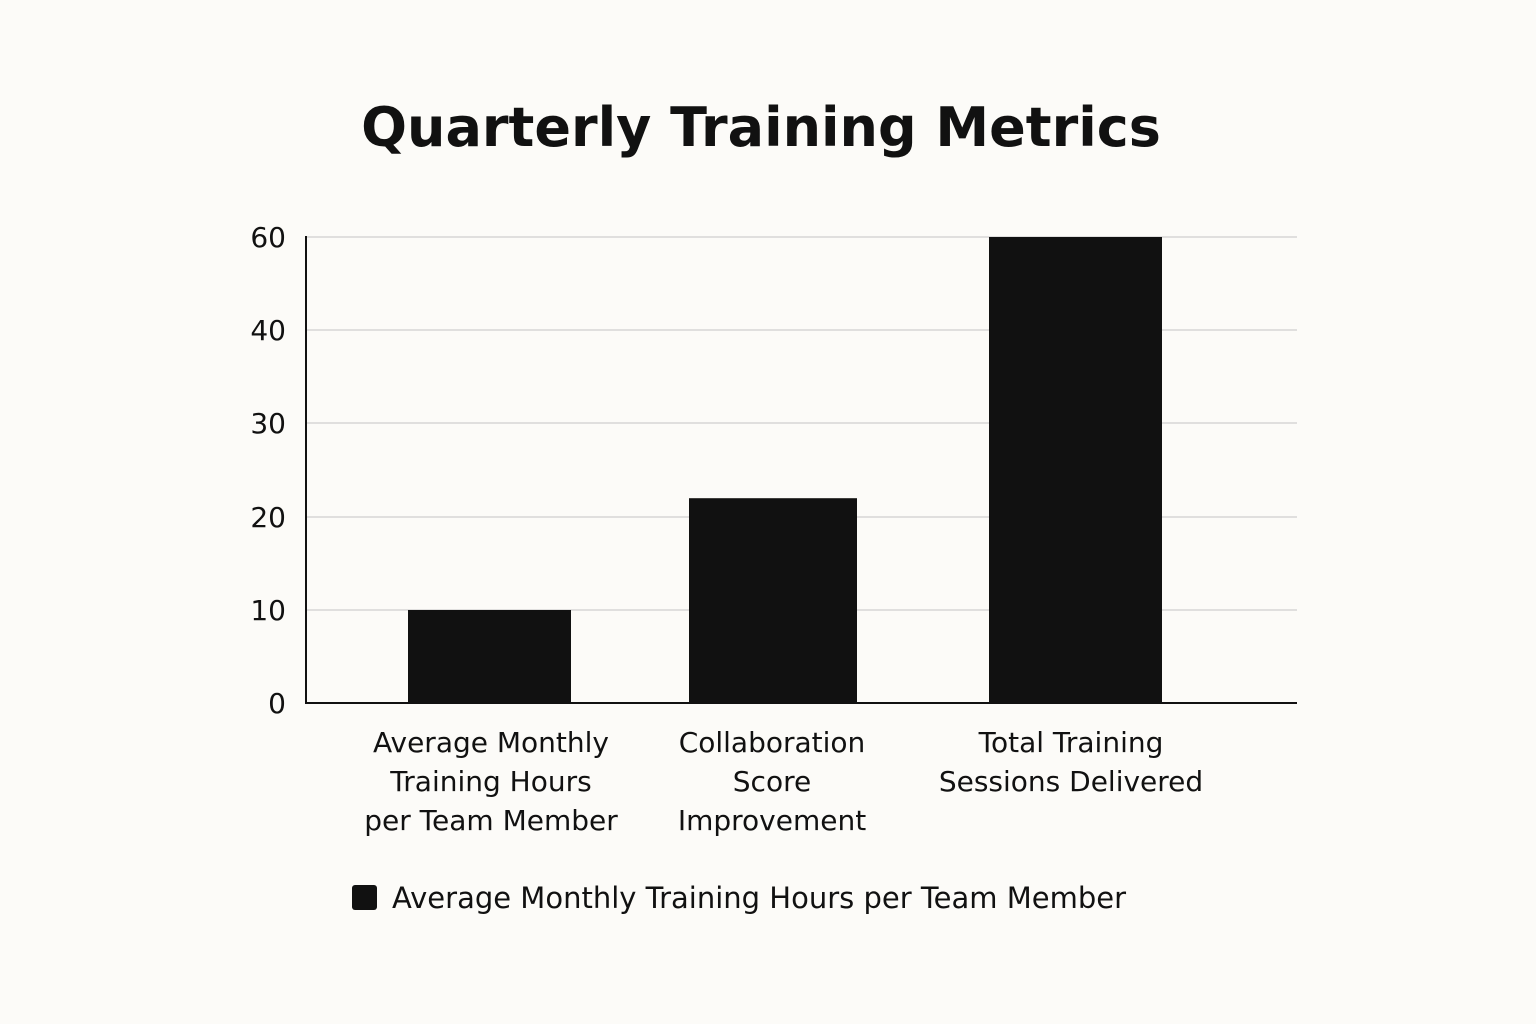 The image size is (1536, 1024). What do you see at coordinates (364, 897) in the screenshot?
I see `legend-swatch` at bounding box center [364, 897].